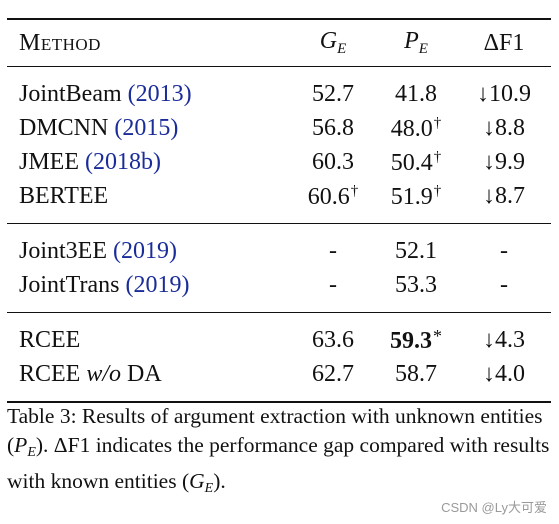 Image resolution: width=559 pixels, height=524 pixels. I want to click on method-name: JointTrans, so click(69, 285).